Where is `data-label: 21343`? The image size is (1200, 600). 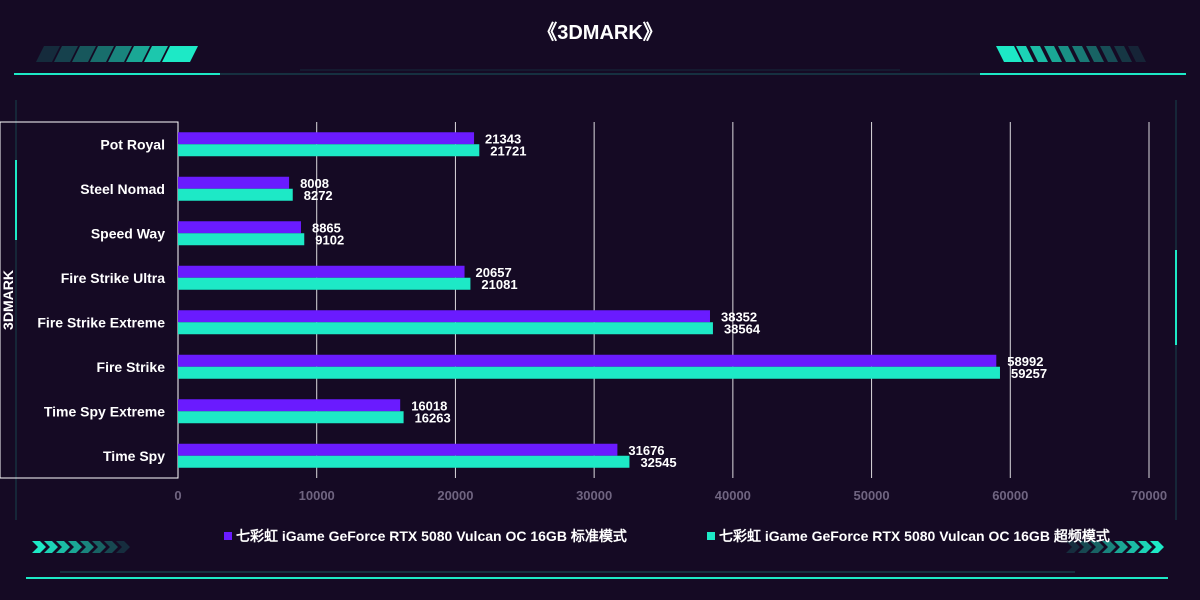
data-label: 21343 is located at coordinates (503, 138).